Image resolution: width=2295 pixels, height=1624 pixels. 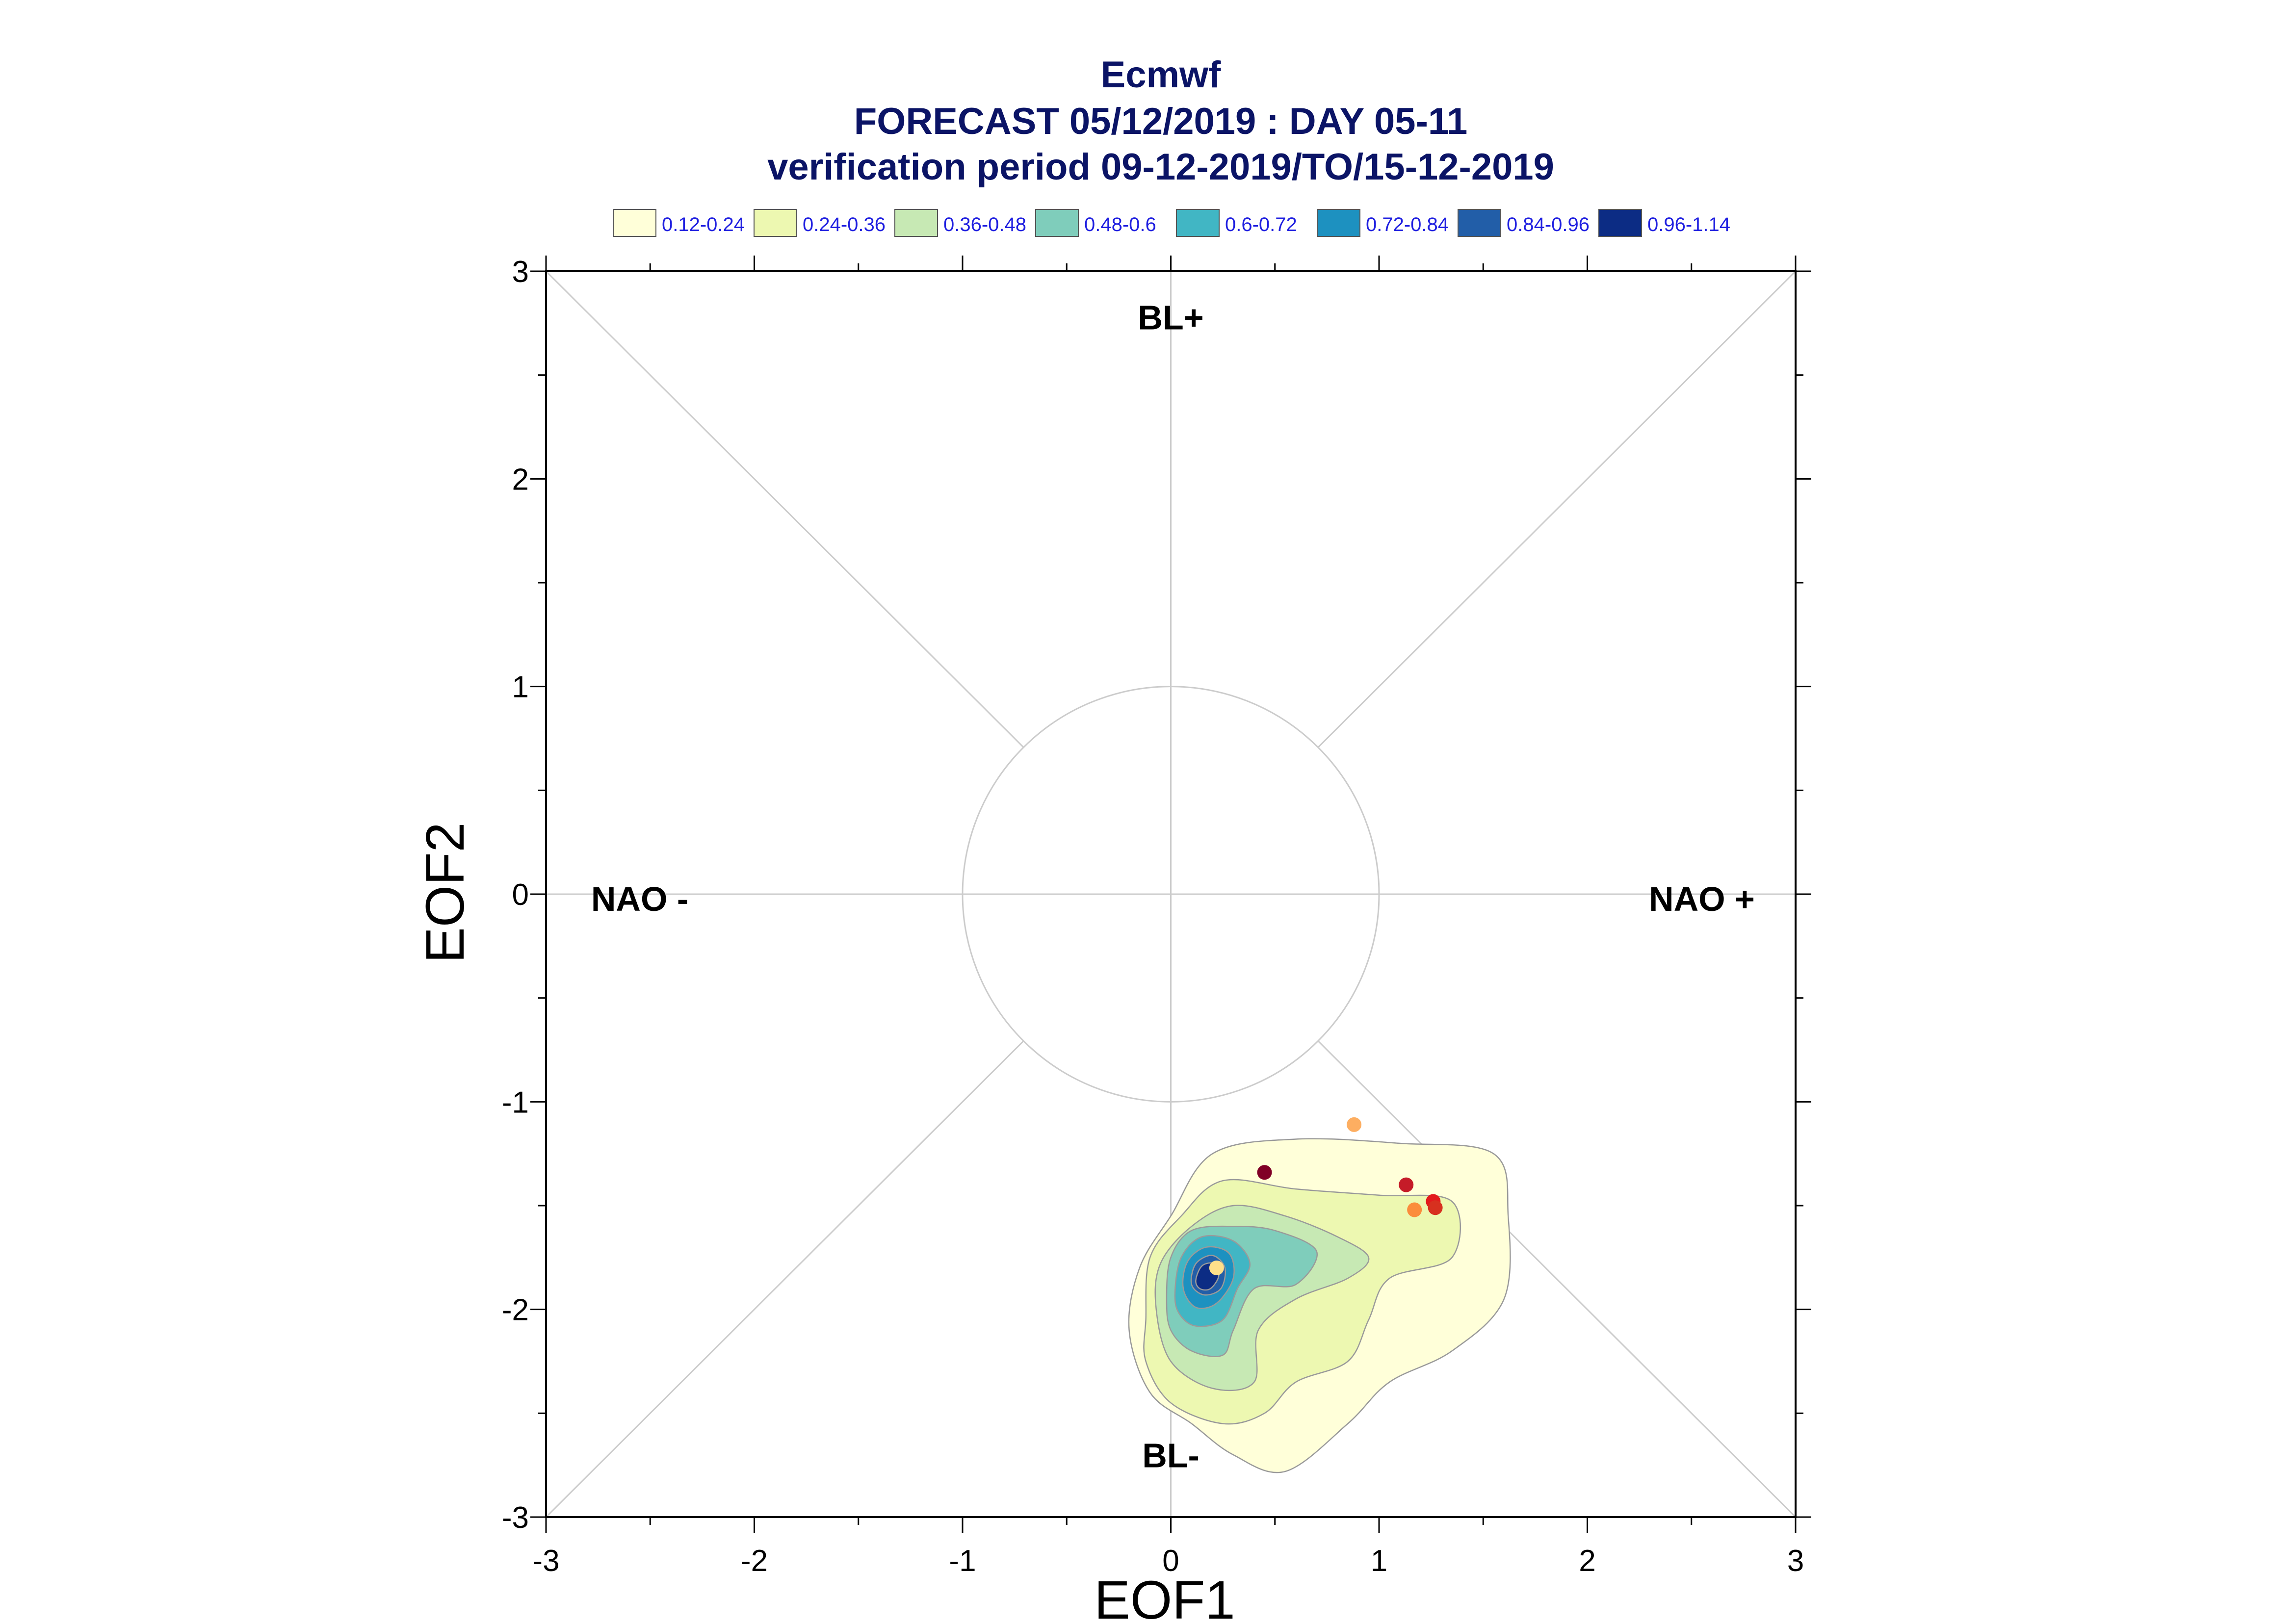 What do you see at coordinates (516, 1310) in the screenshot?
I see `y-tick-label: -2` at bounding box center [516, 1310].